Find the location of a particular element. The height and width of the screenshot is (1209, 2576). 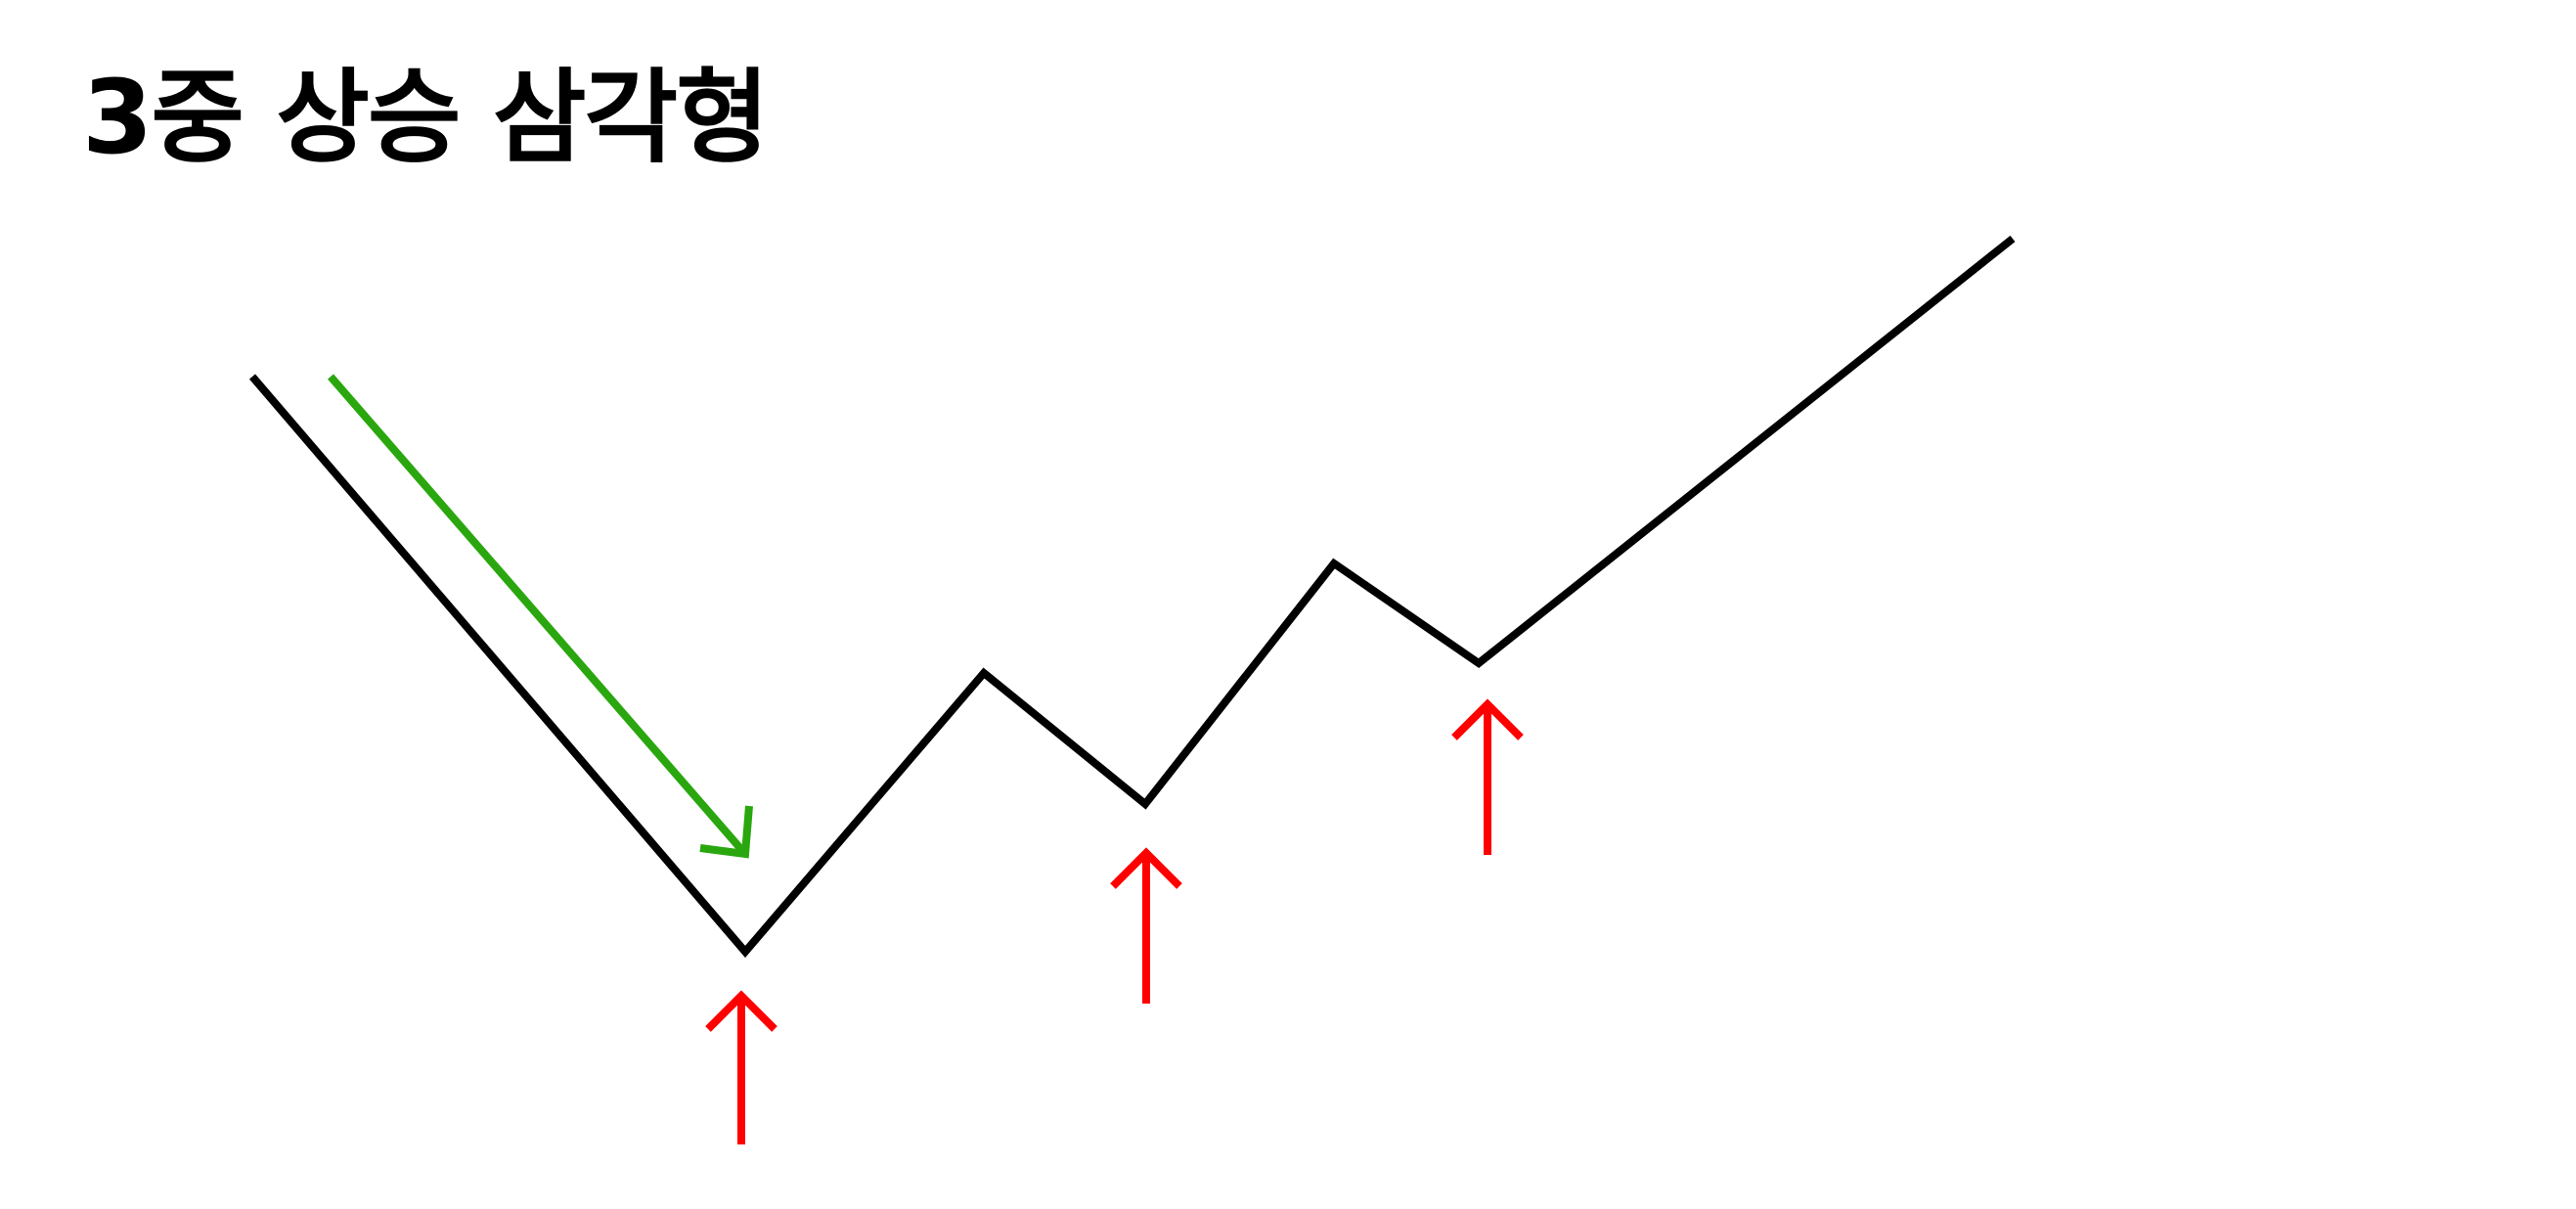

page-title: 3중 상승 삼각형 is located at coordinates (426, 118).